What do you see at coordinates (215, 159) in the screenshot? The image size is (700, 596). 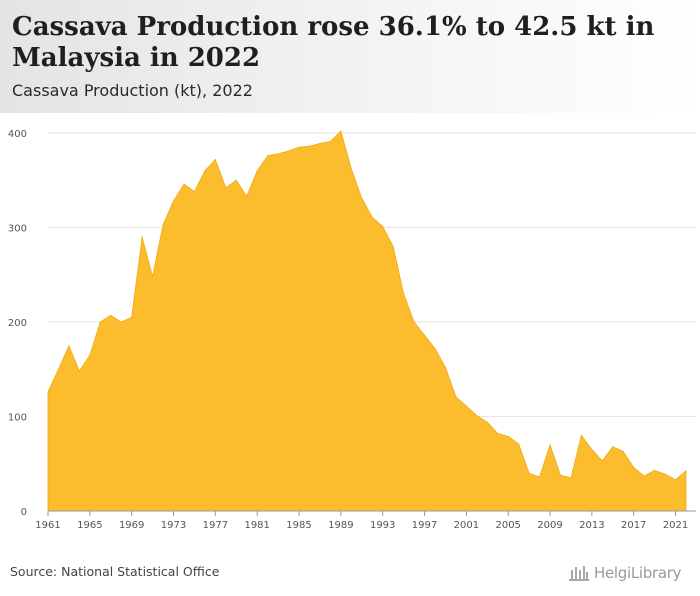 I see `data-point-1977` at bounding box center [215, 159].